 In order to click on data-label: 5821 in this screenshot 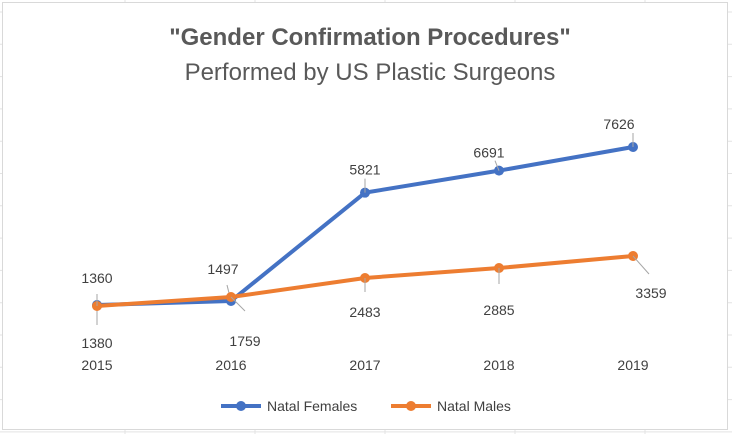, I will do `click(364, 170)`.